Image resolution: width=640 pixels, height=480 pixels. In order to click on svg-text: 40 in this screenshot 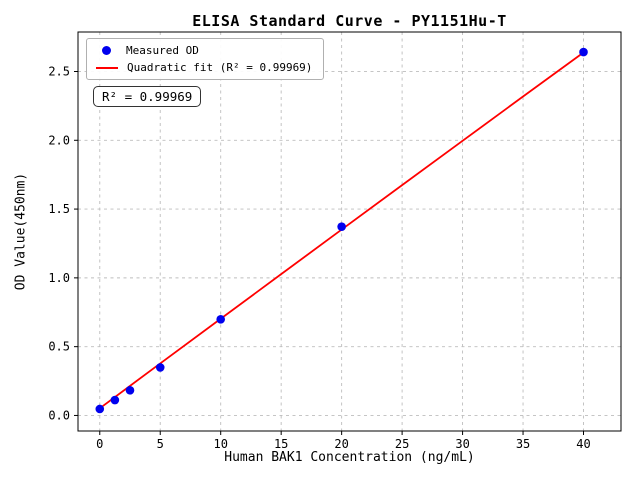, I will do `click(583, 444)`.